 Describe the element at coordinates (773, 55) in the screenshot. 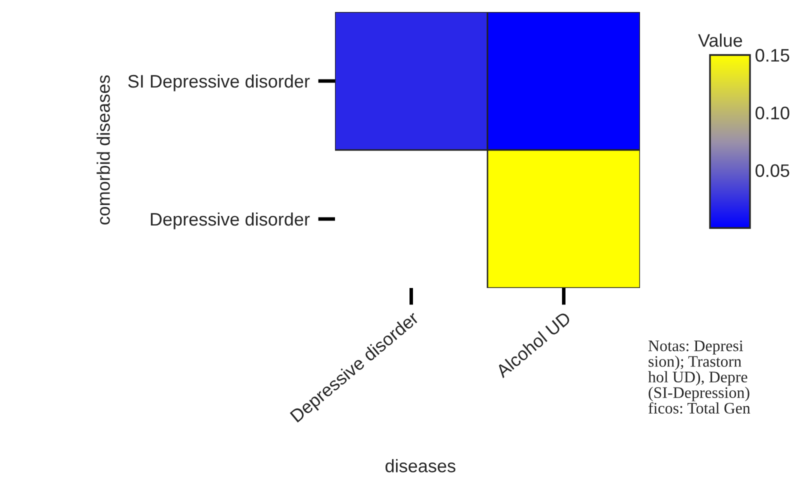

I see `color-bar-label: 0.15` at that location.